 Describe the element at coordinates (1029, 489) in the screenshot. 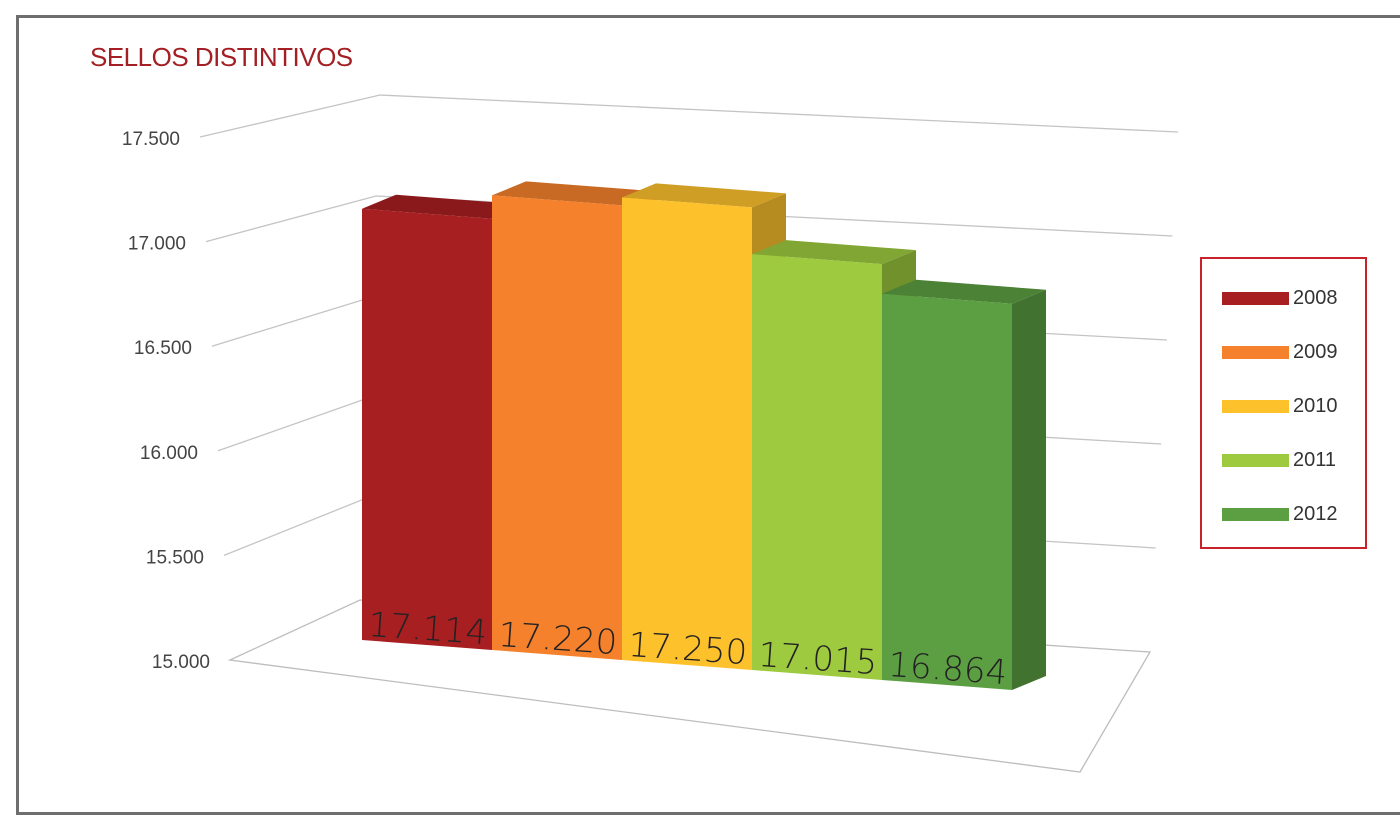

I see `bar-side` at that location.